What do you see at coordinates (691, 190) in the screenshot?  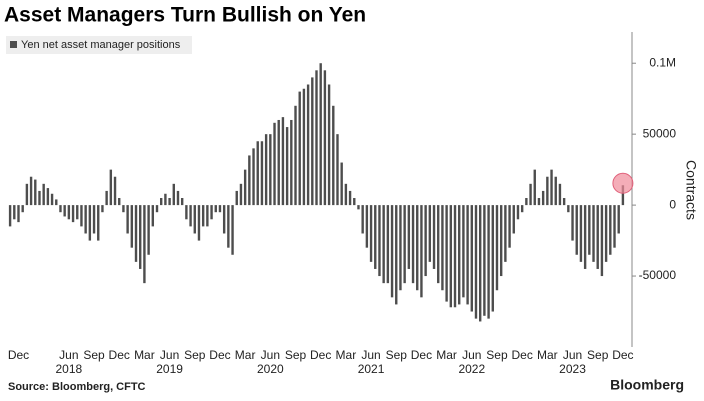 I see `y-axis-label: Contracts` at bounding box center [691, 190].